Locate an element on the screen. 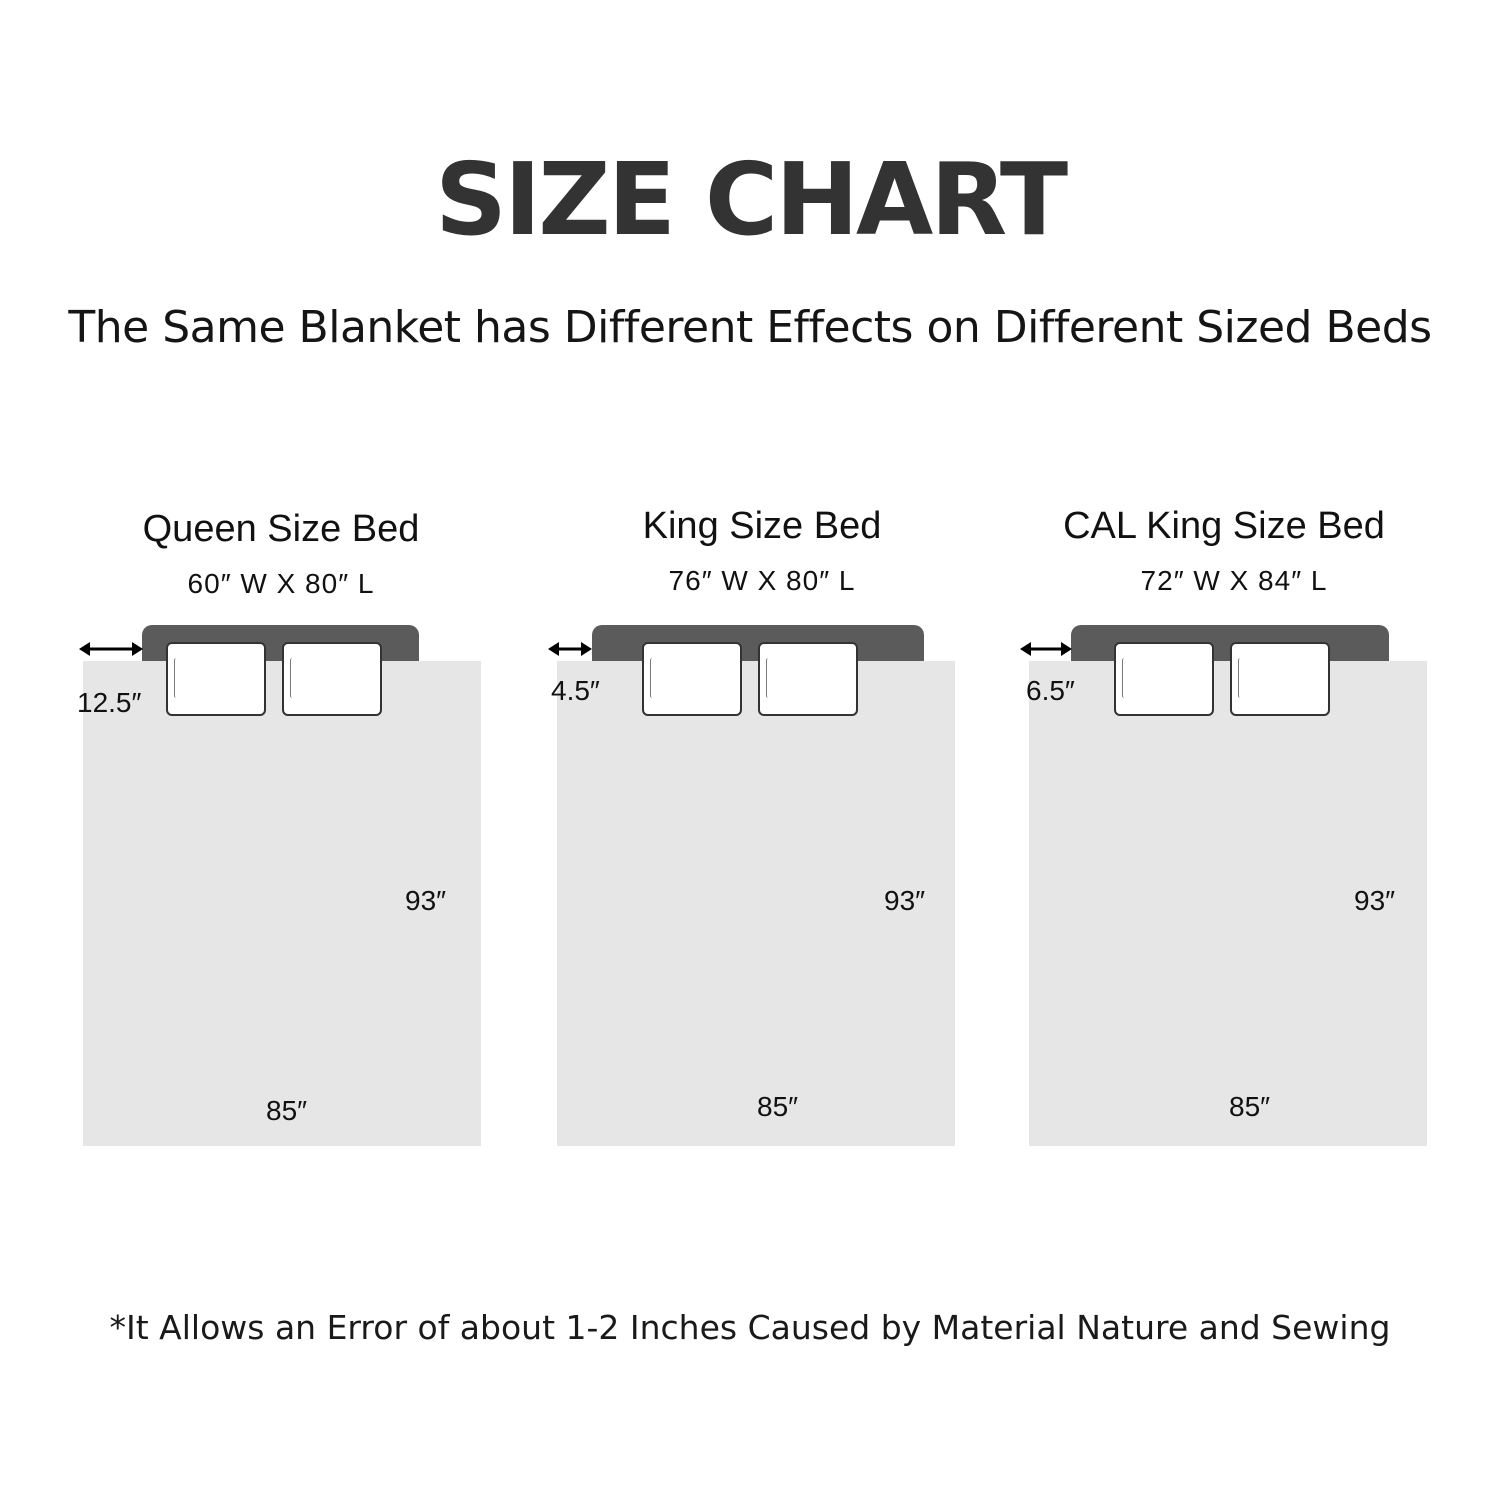 The width and height of the screenshot is (1500, 1500). king-blanket-length: 93″ is located at coordinates (905, 900).